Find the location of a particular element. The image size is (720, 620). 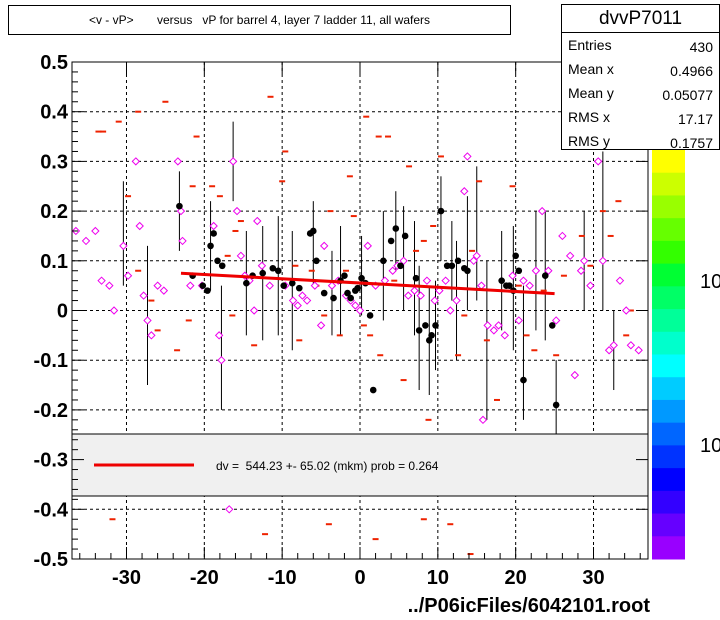

stat-key: Mean y is located at coordinates (591, 93).